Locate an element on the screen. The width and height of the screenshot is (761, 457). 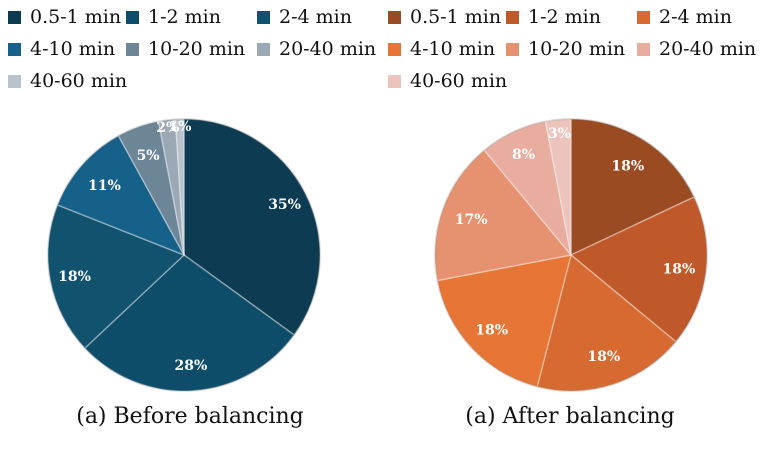
legend-item-before: 40-60 min is located at coordinates (67, 81).